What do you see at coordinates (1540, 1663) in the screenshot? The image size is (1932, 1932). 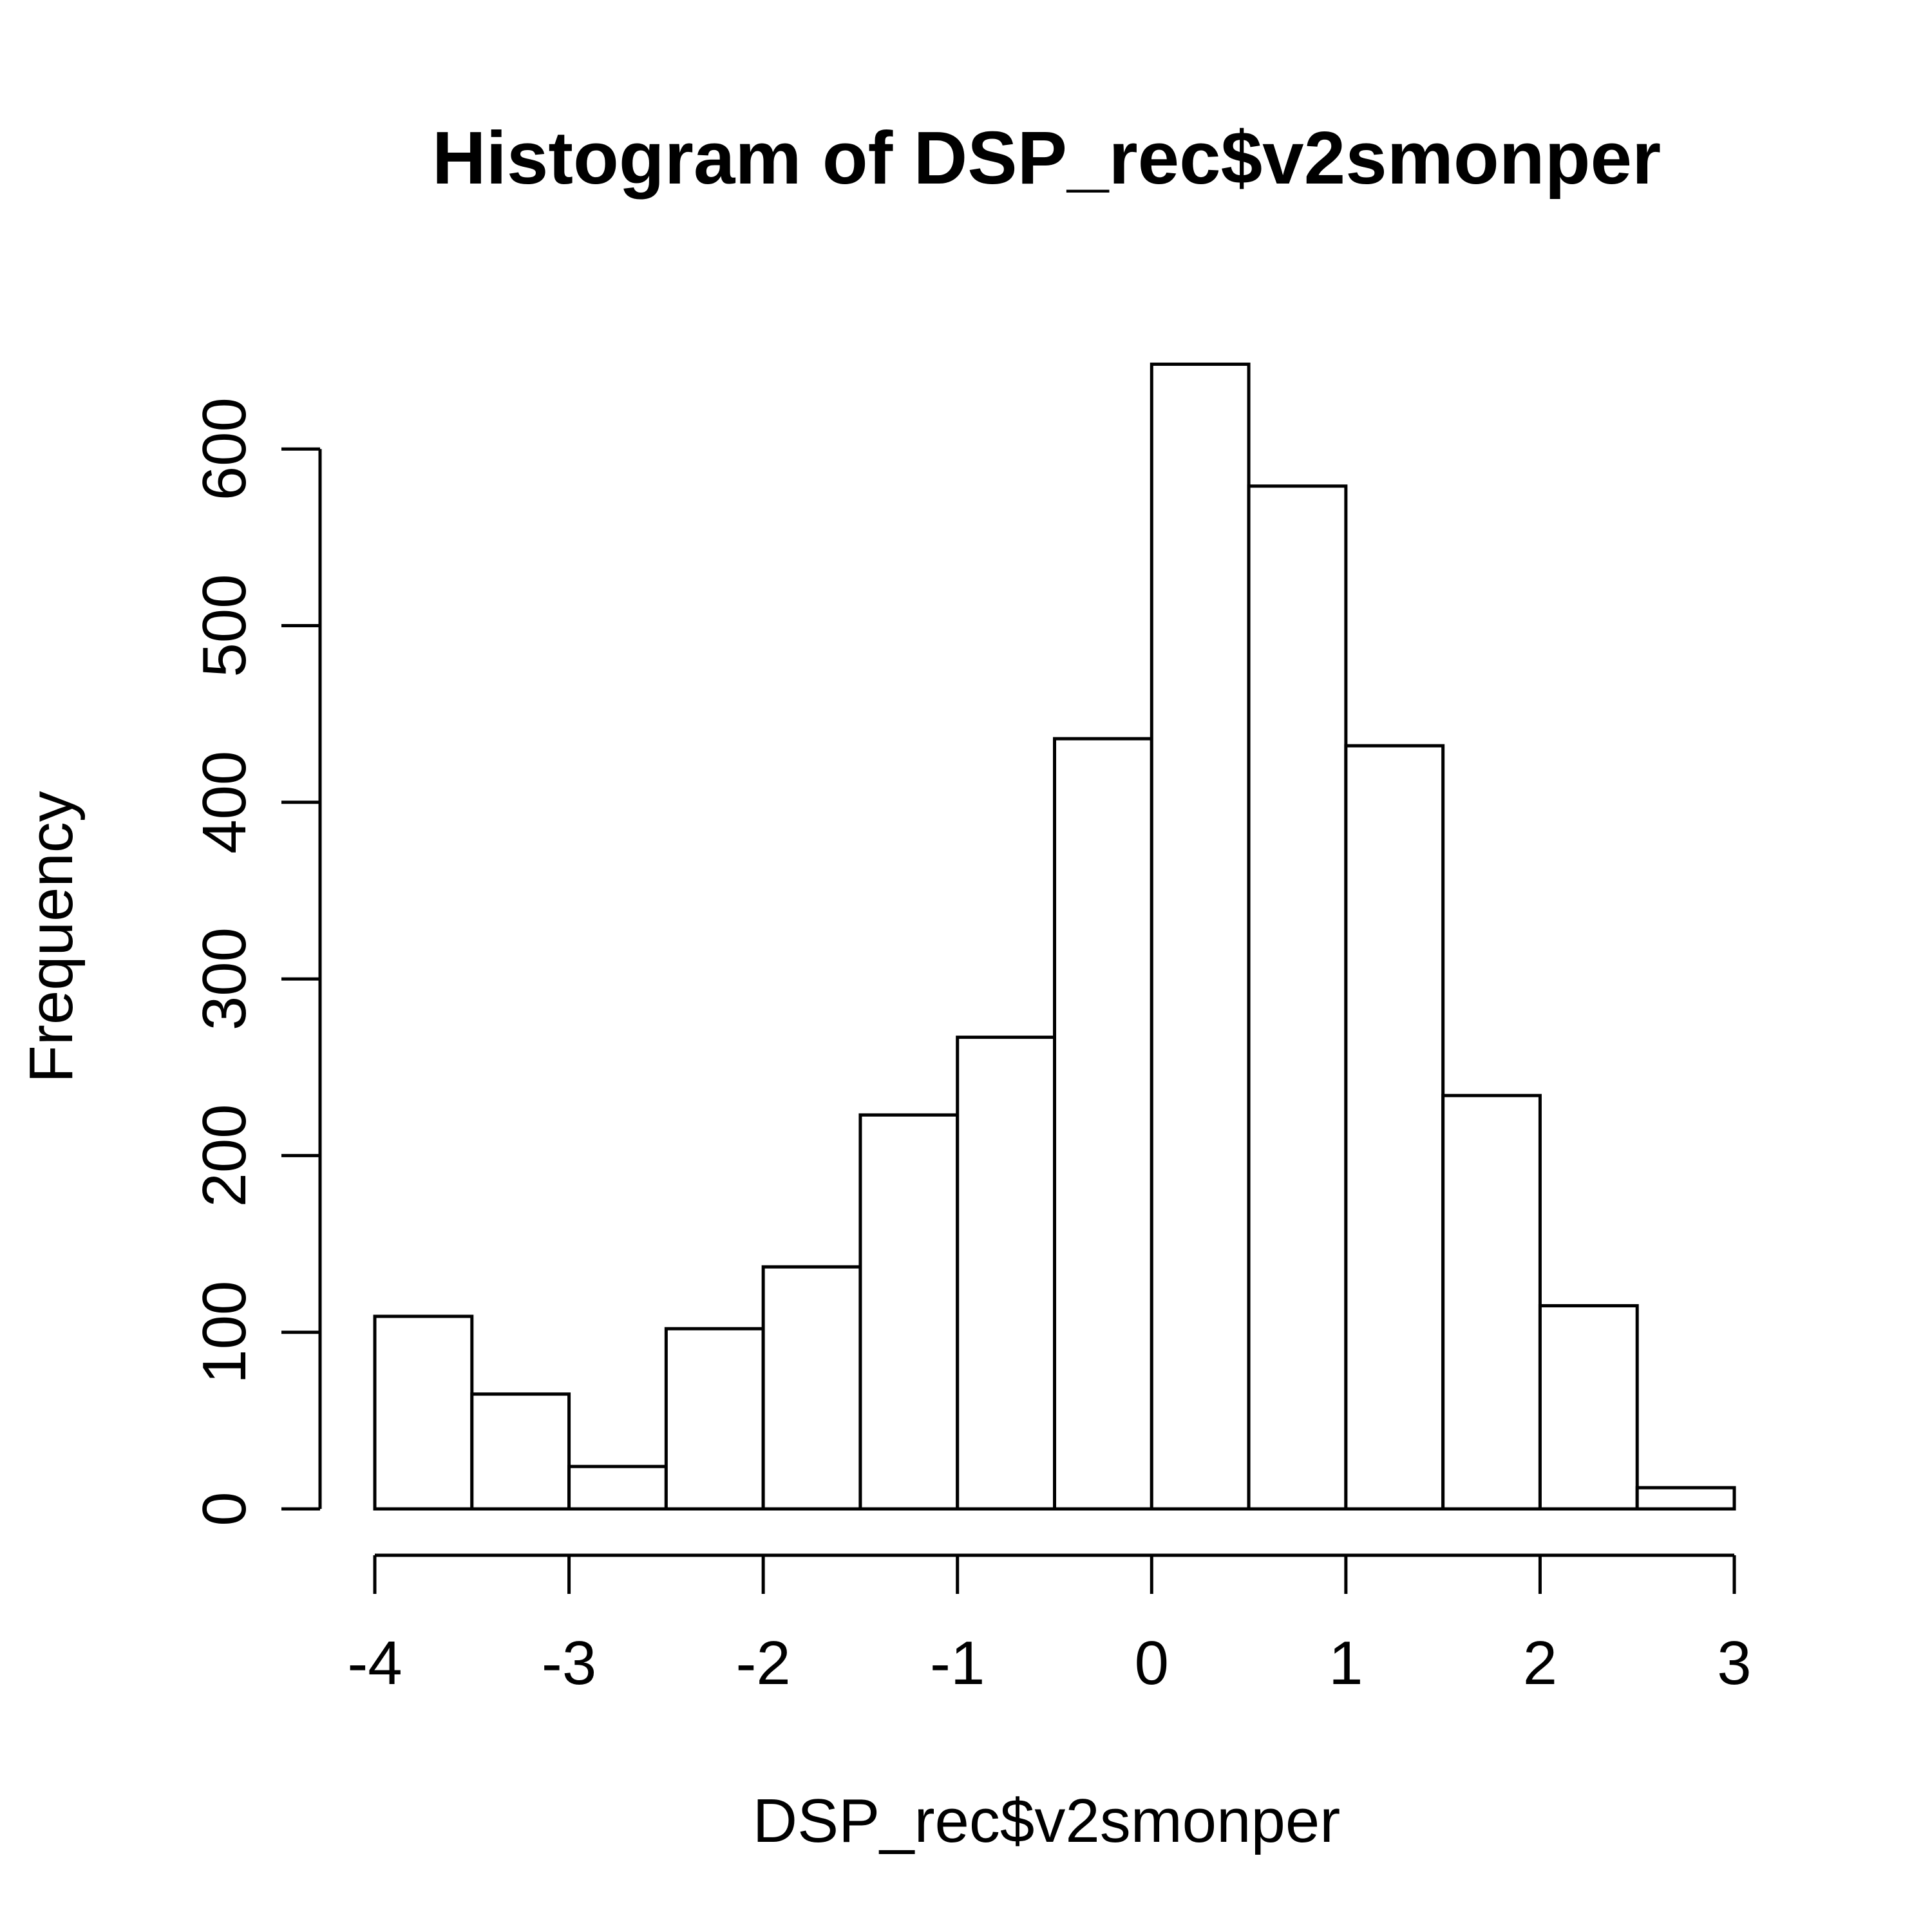 I see `x-tick-label: 2` at bounding box center [1540, 1663].